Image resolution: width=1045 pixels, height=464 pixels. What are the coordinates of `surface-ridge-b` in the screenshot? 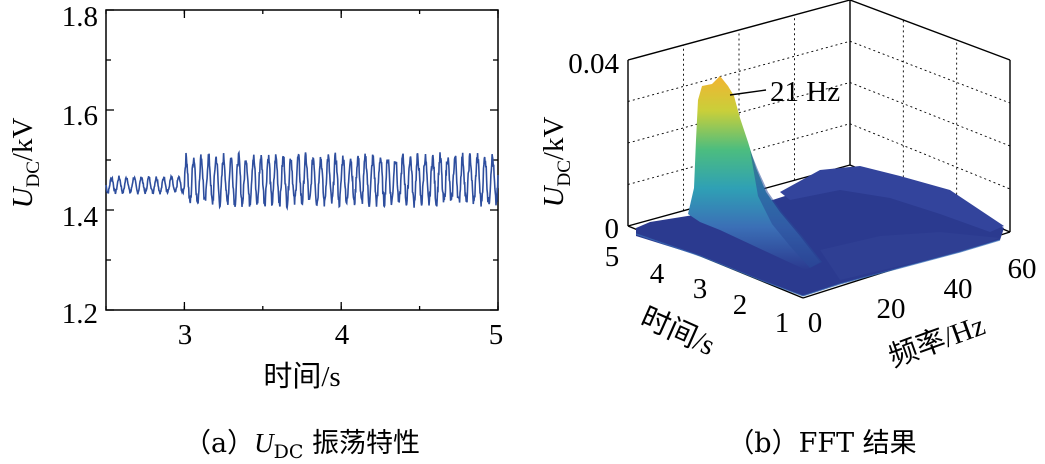 It's located at (910, 256).